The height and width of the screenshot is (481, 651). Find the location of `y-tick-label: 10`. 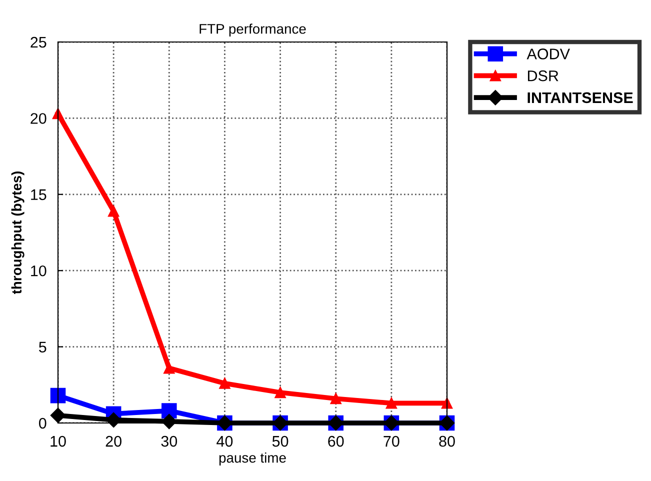

y-tick-label: 10 is located at coordinates (38, 270).